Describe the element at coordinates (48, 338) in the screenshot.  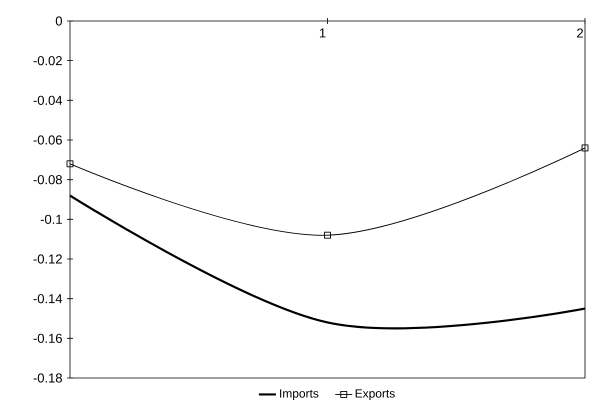
I see `y-tick-label: -0.16` at that location.